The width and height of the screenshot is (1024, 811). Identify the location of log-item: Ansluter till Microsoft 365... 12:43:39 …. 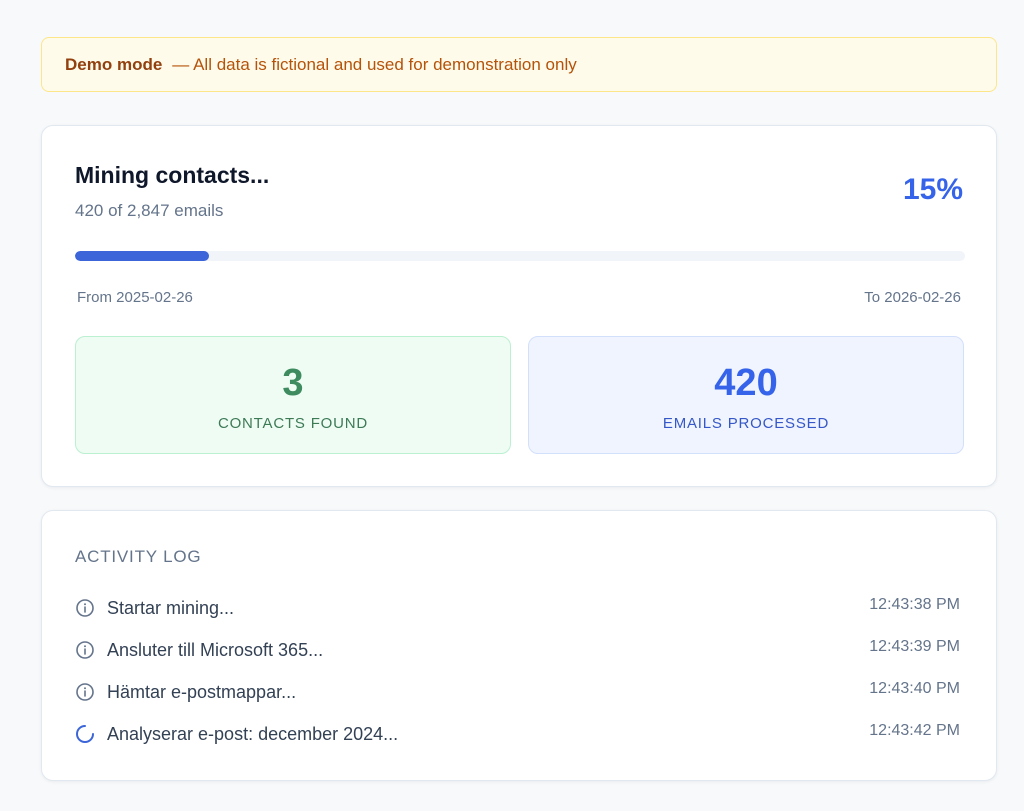
(517, 650).